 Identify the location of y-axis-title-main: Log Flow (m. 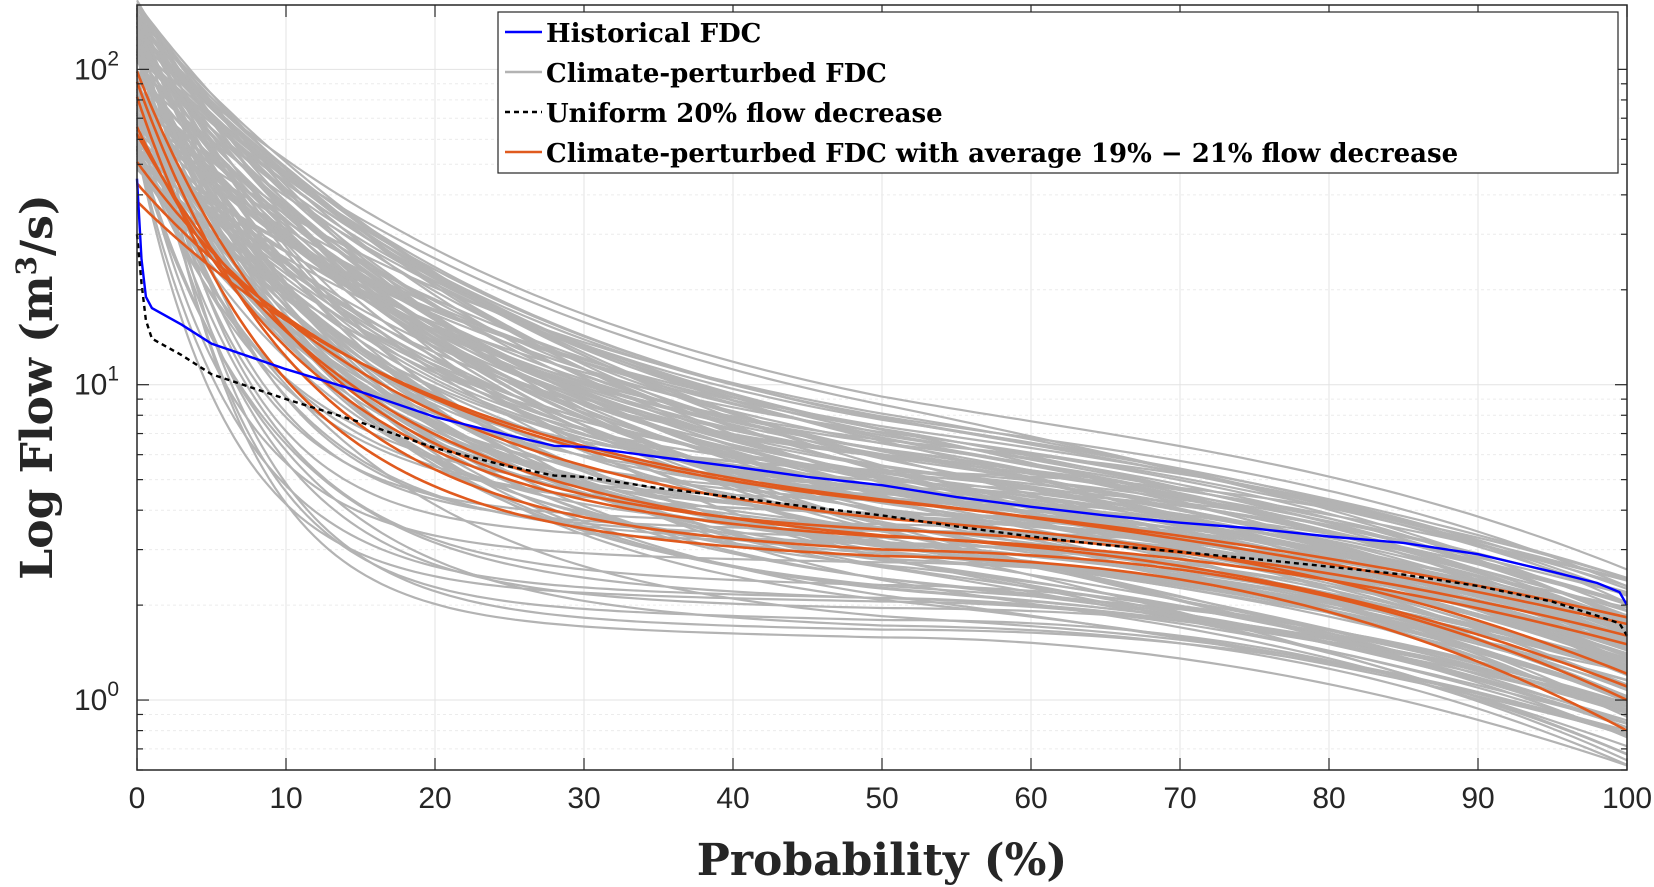
(37, 427).